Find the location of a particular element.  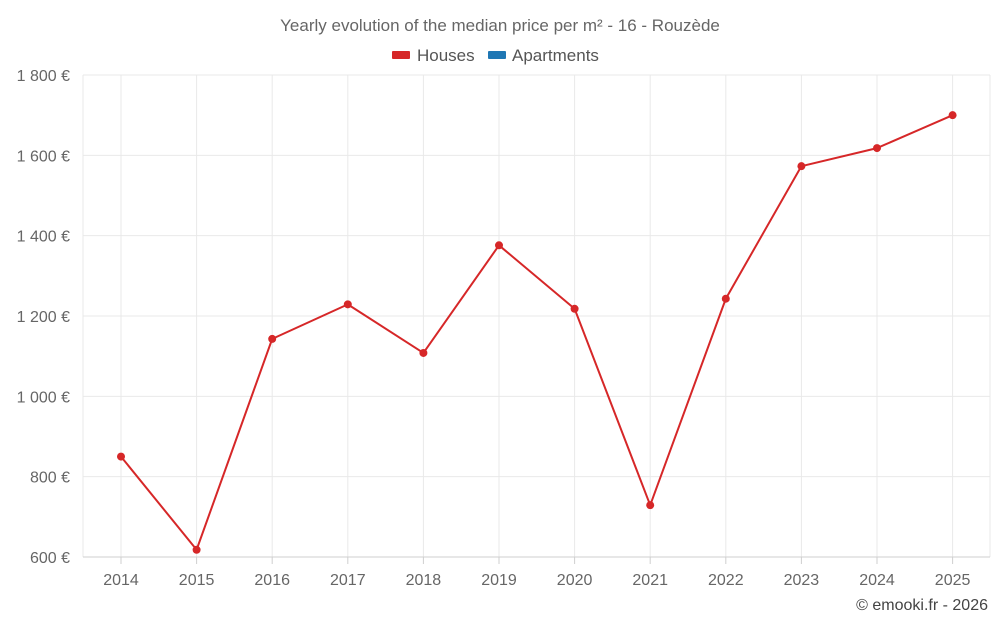

y-tick-label: 1 200 € is located at coordinates (43, 317).